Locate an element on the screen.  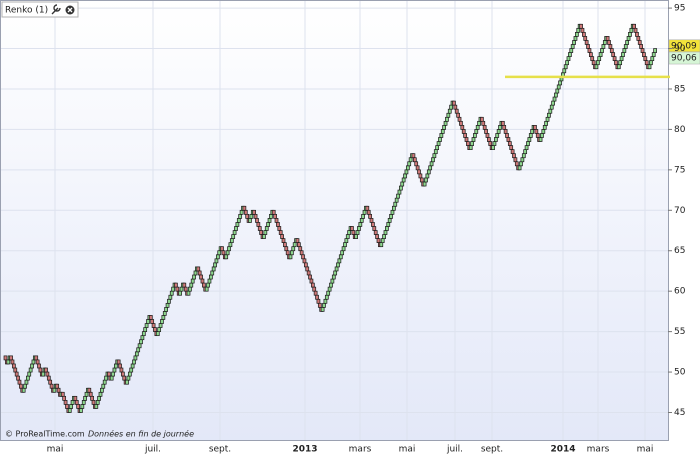
x-tick-label: juil. is located at coordinates (454, 450).